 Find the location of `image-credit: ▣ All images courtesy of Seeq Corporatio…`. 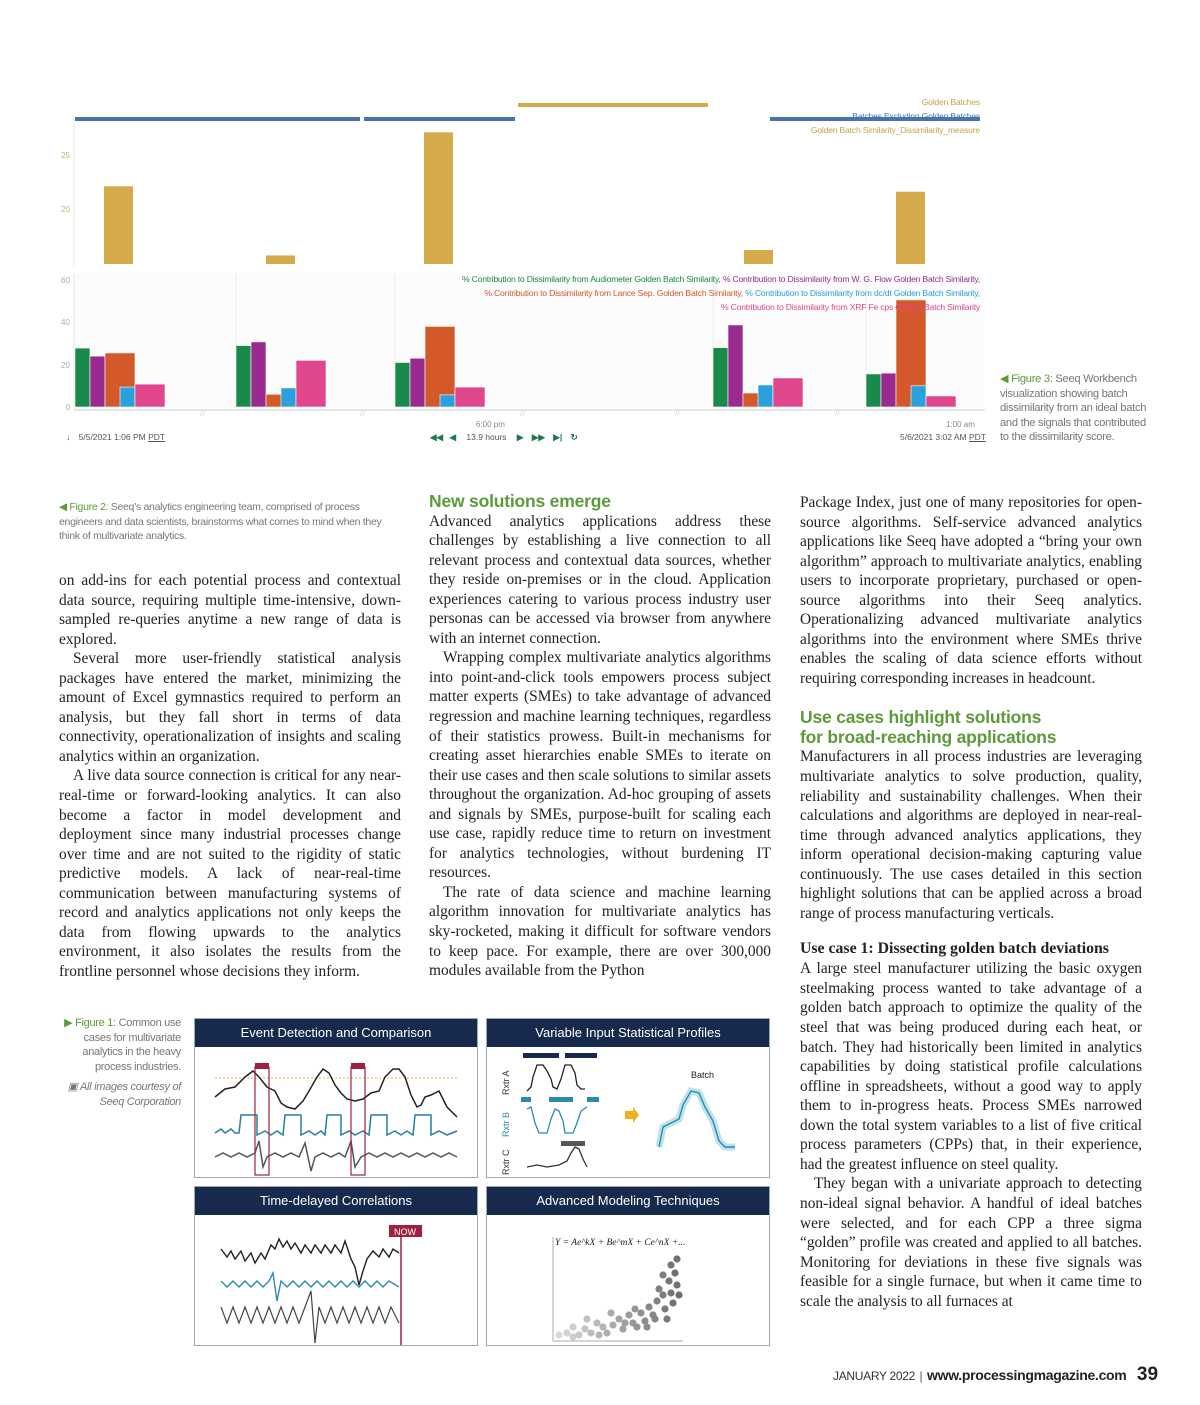

image-credit: ▣ All images courtesy of Seeq Corporatio… is located at coordinates (118, 1094).